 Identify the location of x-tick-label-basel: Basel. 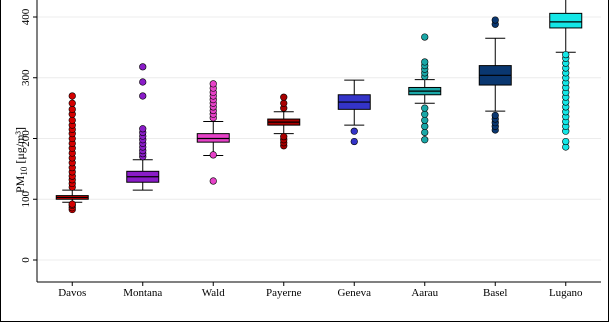
(495, 293).